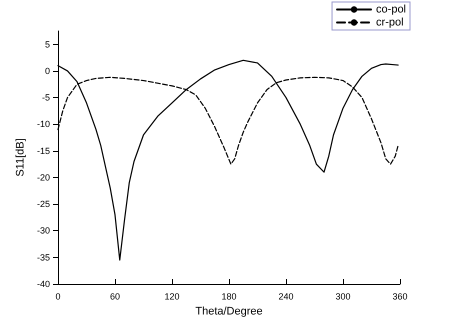 The height and width of the screenshot is (330, 476). What do you see at coordinates (43, 204) in the screenshot?
I see `y-tick-label: -25` at bounding box center [43, 204].